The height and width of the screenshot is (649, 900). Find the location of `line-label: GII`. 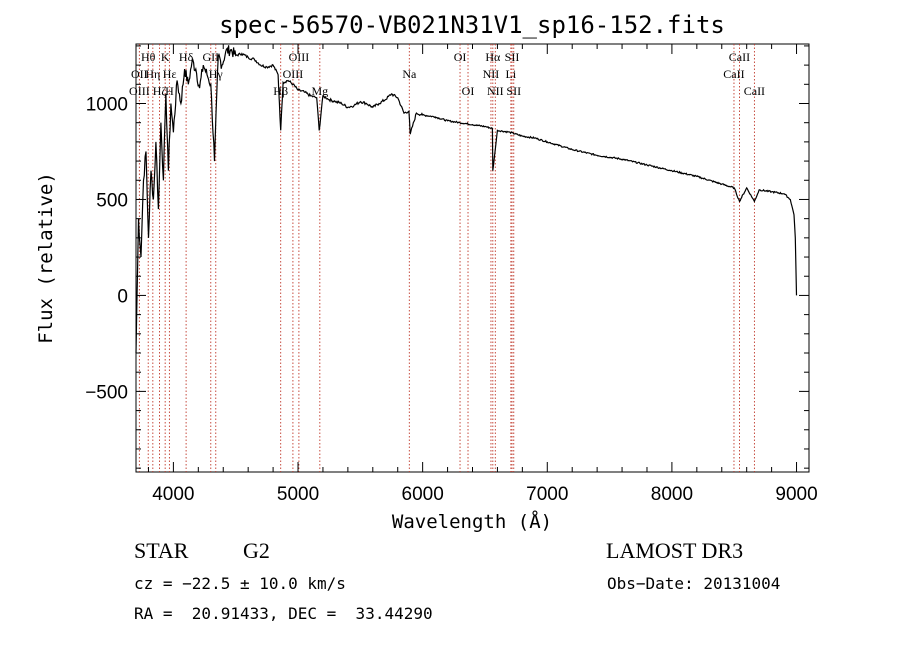

line-label: GII is located at coordinates (210, 57).